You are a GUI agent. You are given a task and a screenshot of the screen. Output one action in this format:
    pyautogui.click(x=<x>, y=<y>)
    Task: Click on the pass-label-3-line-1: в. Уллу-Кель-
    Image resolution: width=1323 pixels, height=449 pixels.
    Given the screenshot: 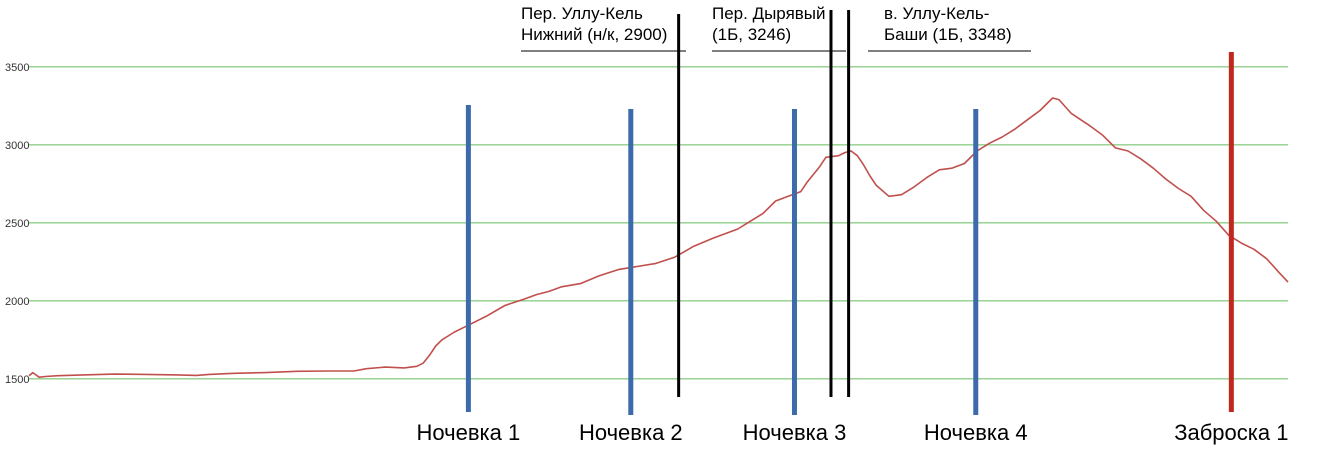 What is the action you would take?
    pyautogui.click(x=936, y=13)
    